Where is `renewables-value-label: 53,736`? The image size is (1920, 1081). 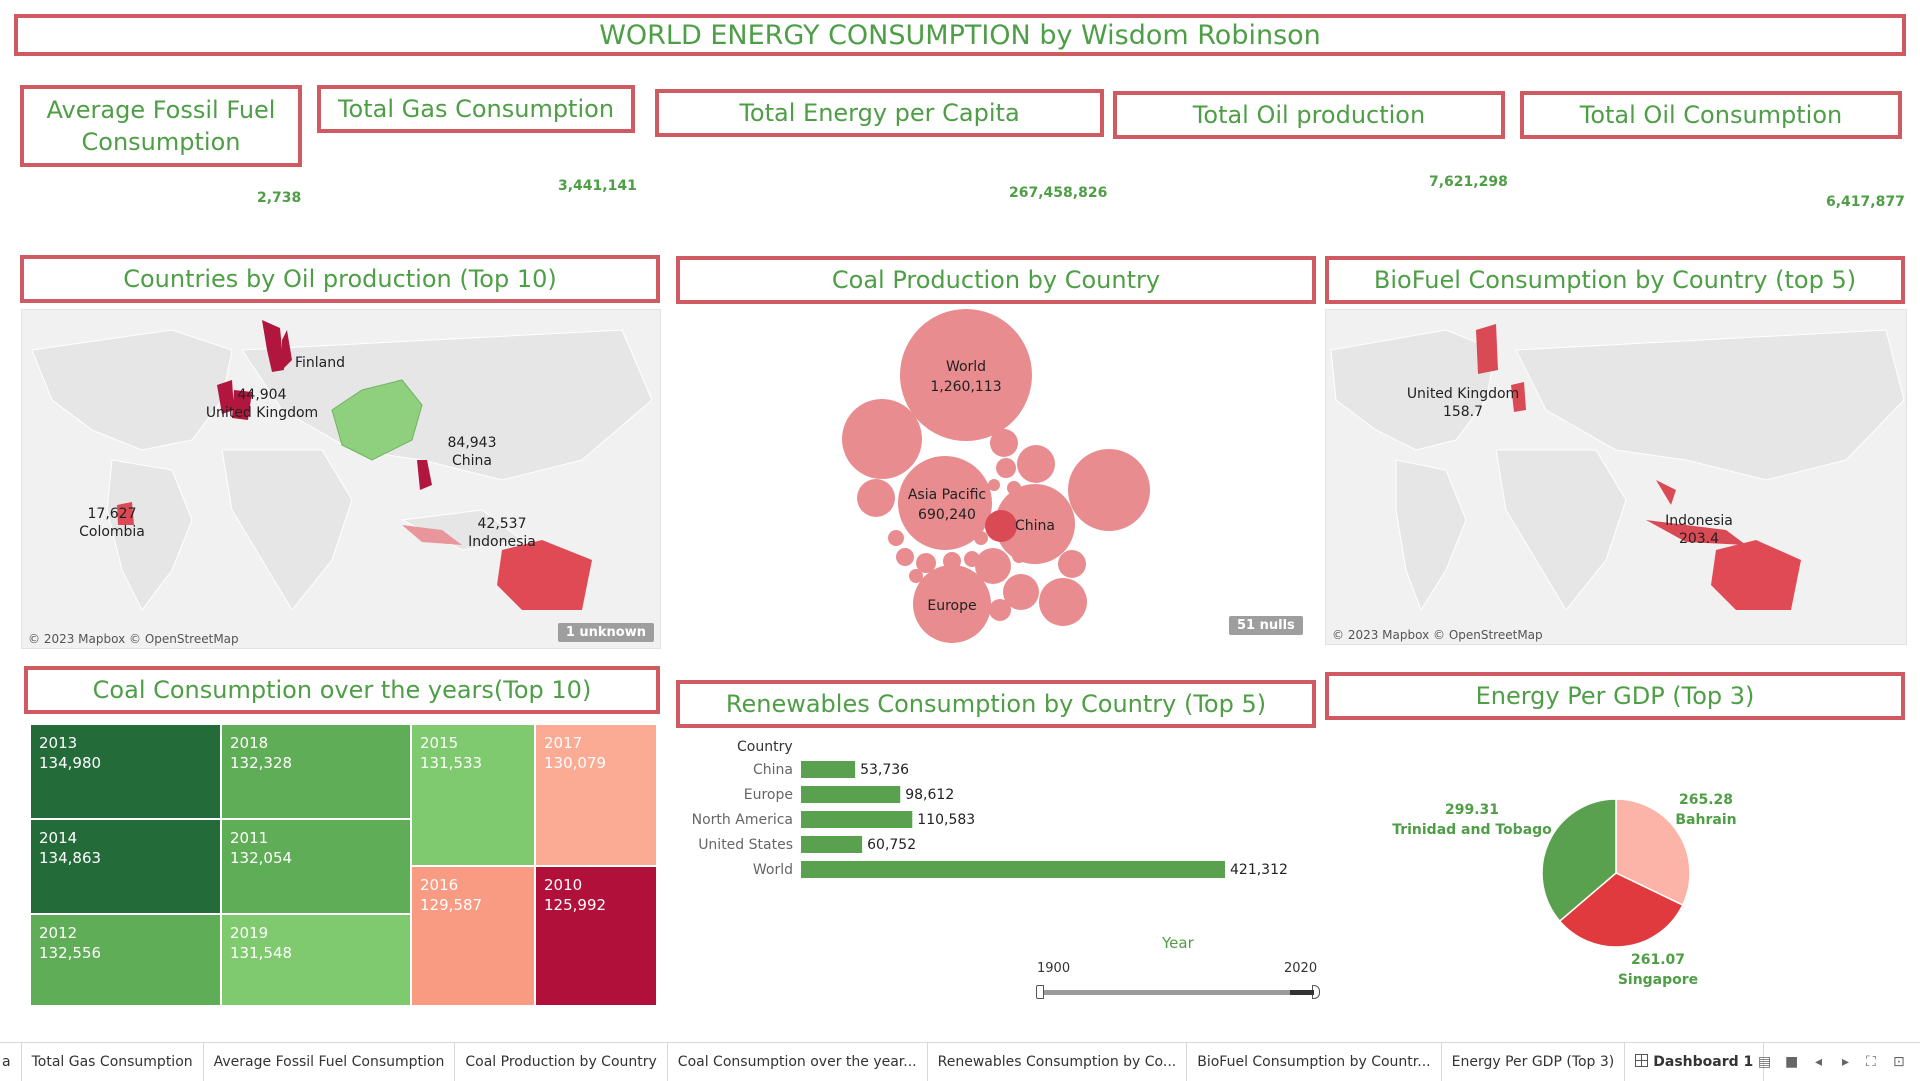 renewables-value-label: 53,736 is located at coordinates (884, 770).